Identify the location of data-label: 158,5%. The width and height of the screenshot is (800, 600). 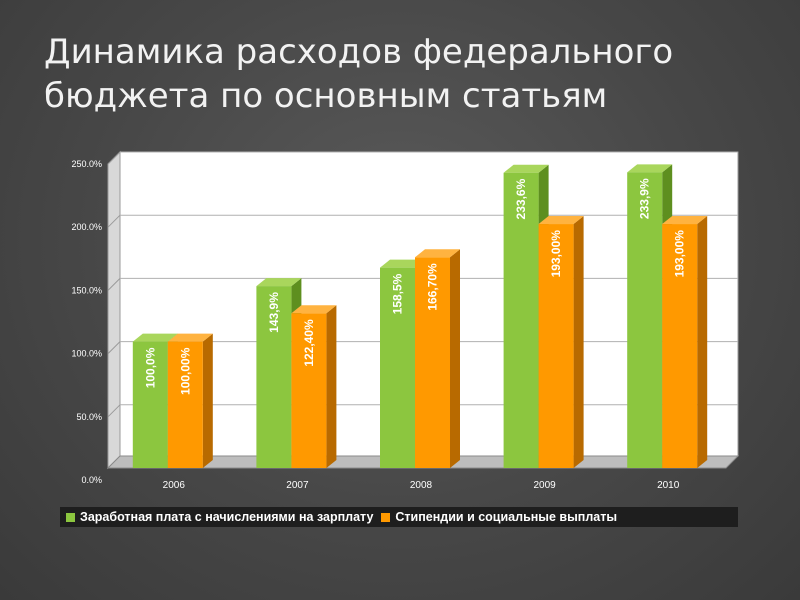
(398, 293).